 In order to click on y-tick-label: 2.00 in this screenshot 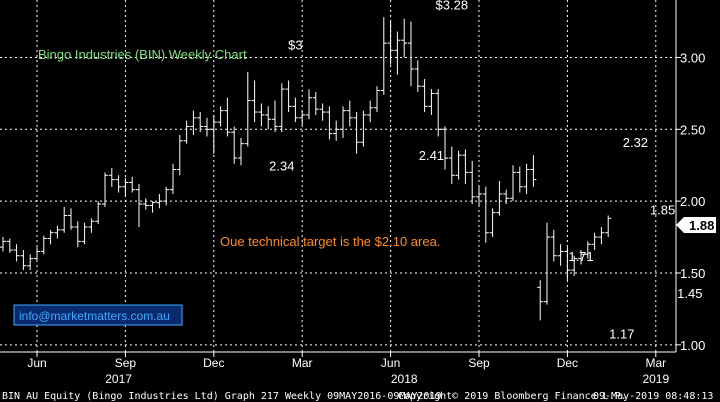, I will do `click(692, 201)`.